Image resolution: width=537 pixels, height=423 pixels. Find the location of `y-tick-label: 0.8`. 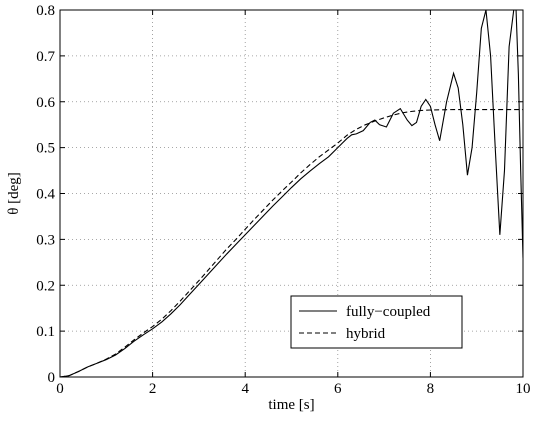

y-tick-label: 0.8 is located at coordinates (45, 11).